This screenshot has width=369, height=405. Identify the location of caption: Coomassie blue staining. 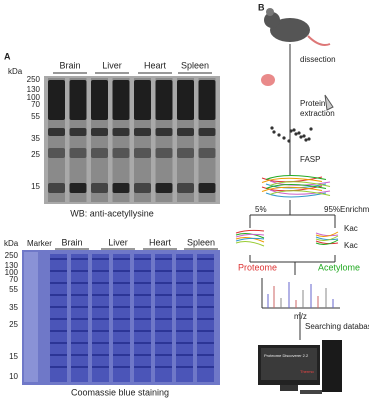
(120, 392).